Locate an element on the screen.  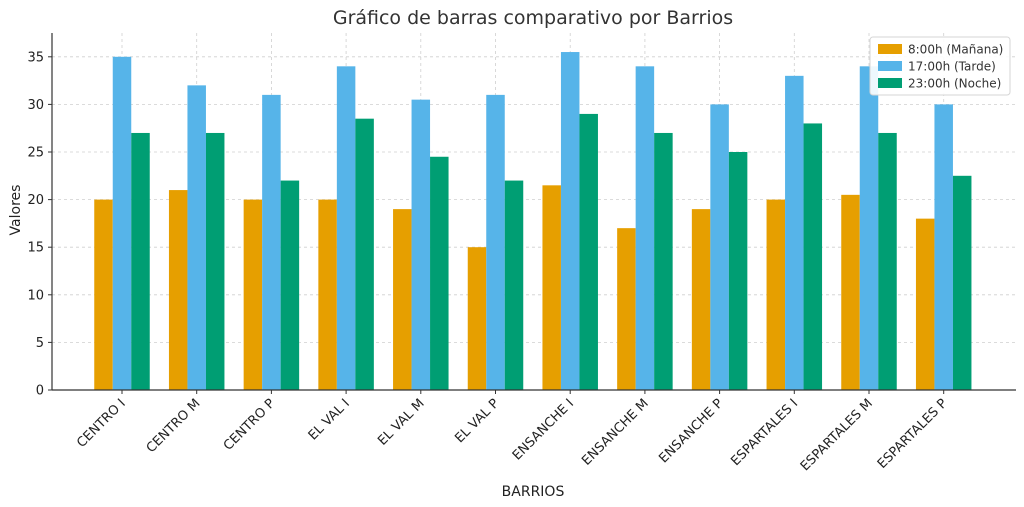
x-tick-label: EL VAL M is located at coordinates (401, 422).